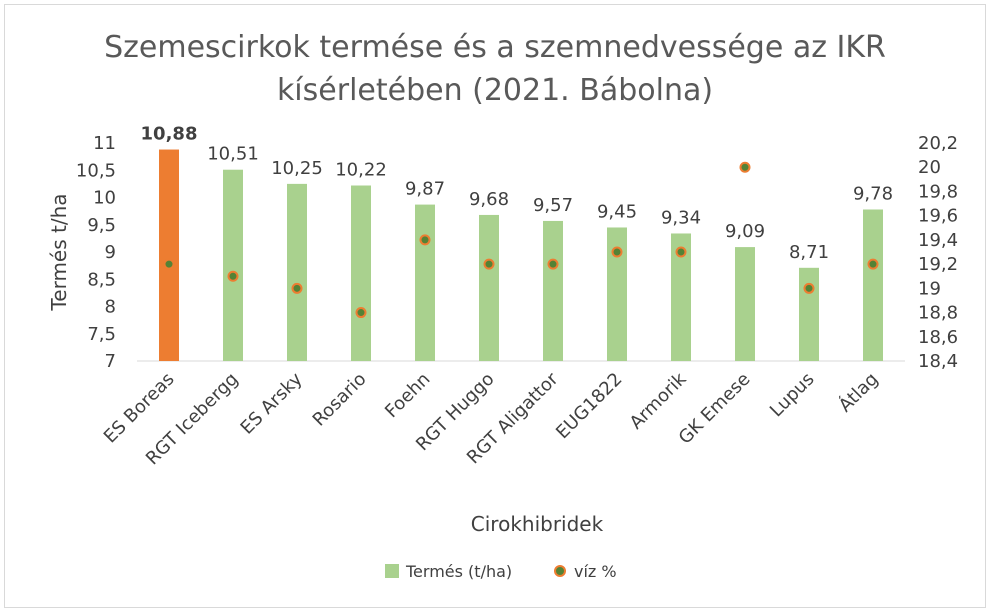 This screenshot has height=616, width=991. What do you see at coordinates (407, 395) in the screenshot?
I see `x-tick-label: Foehn` at bounding box center [407, 395].